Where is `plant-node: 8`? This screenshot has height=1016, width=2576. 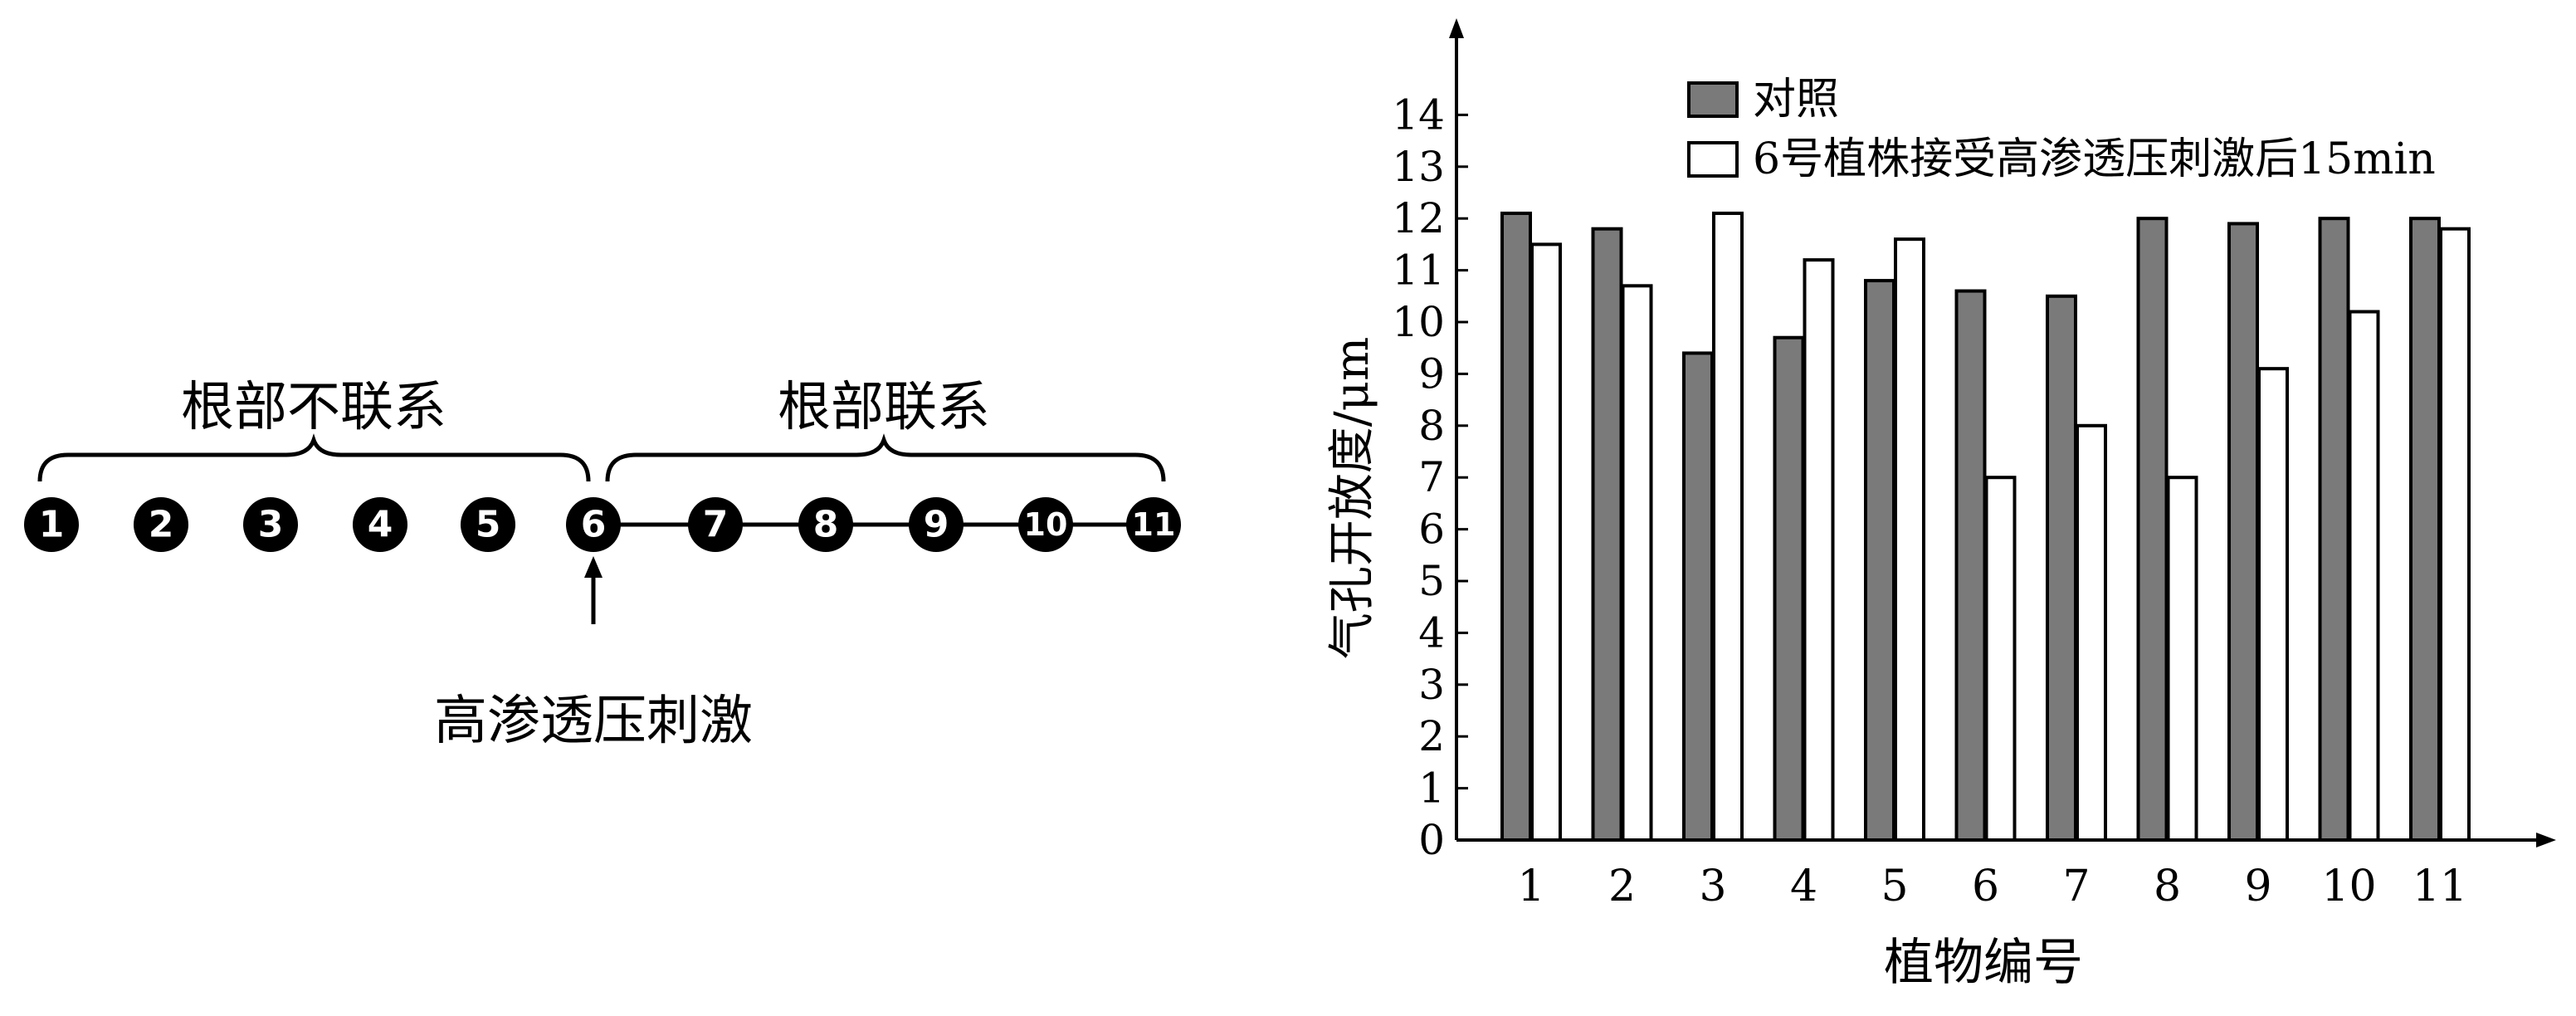 plant-node: 8 is located at coordinates (826, 524).